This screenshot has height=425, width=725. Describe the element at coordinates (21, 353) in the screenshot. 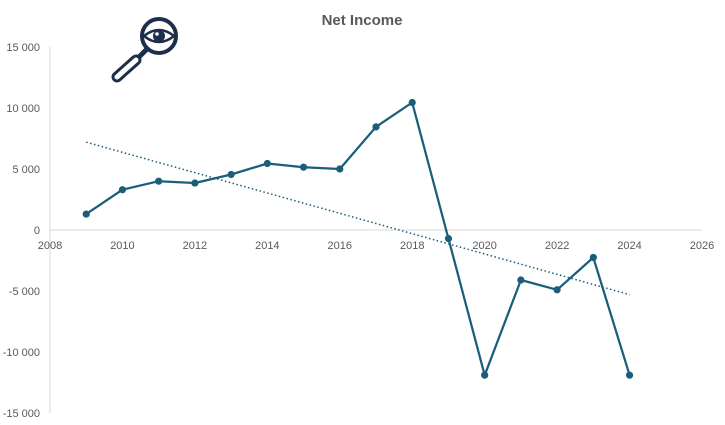

I see `y-tick-label: -10 000` at that location.